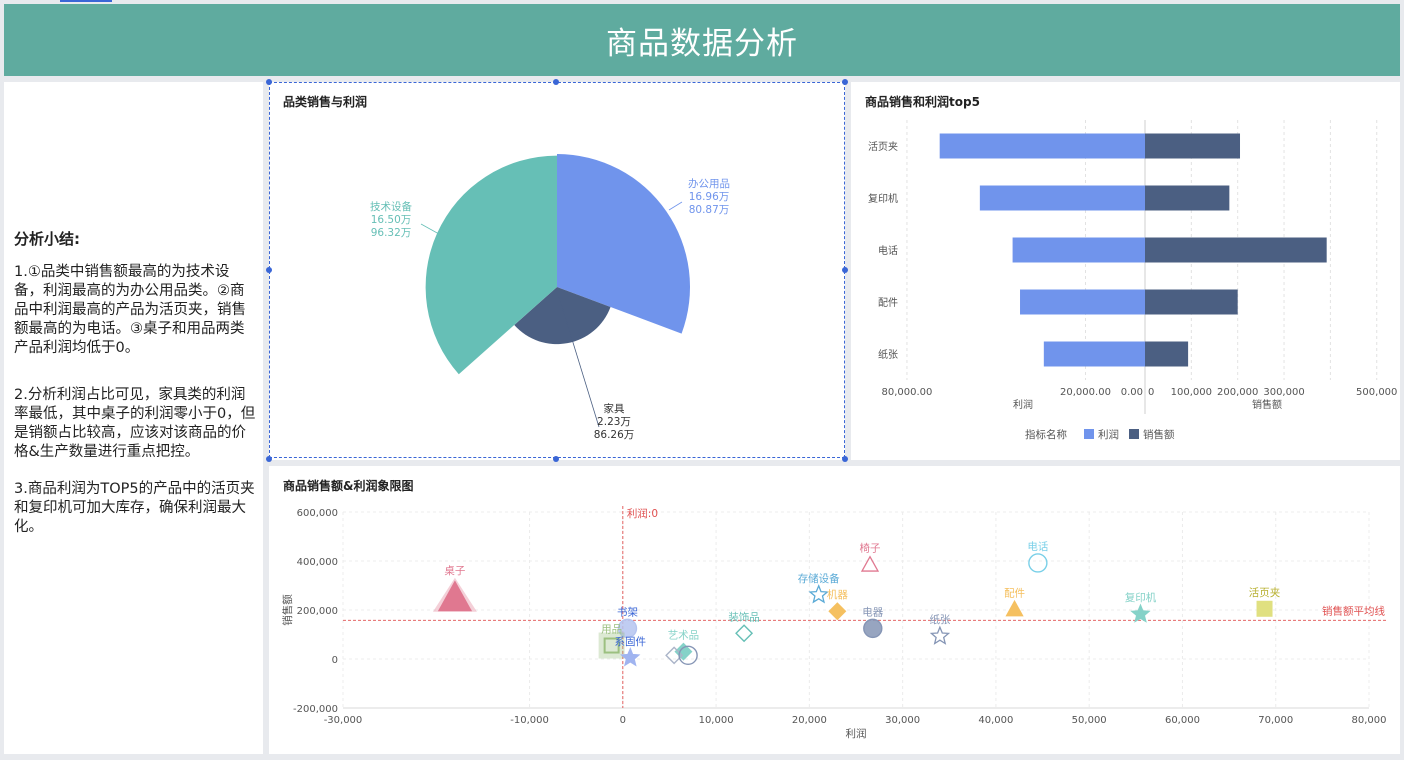  Describe the element at coordinates (627, 612) in the screenshot. I see `scatter-point-label-11: 书架` at that location.